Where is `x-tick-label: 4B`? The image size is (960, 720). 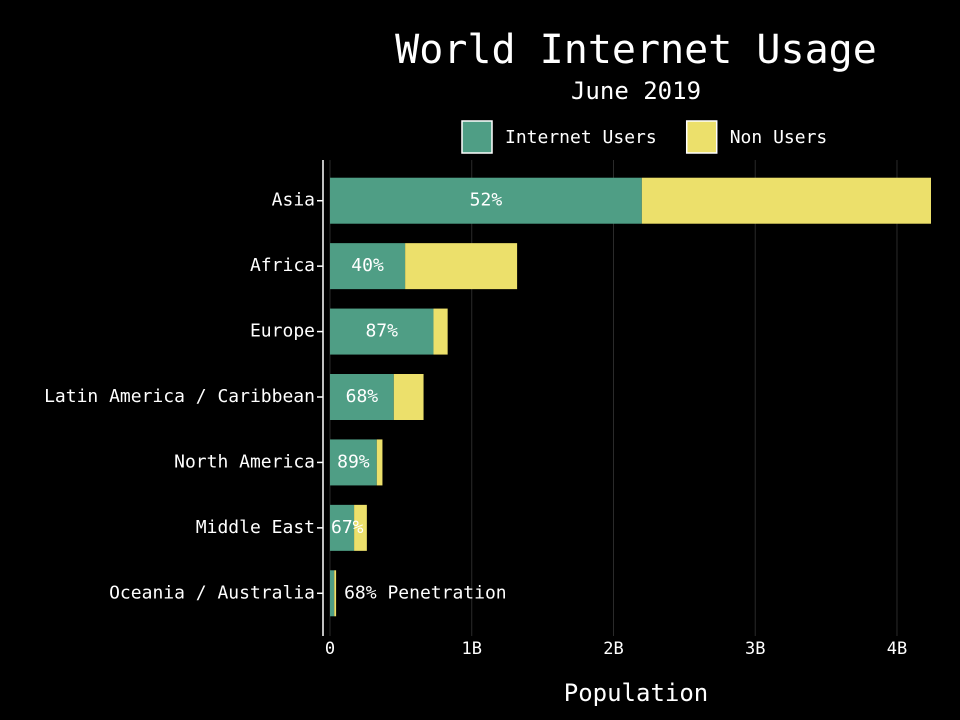
x-tick-label: 4B is located at coordinates (897, 649).